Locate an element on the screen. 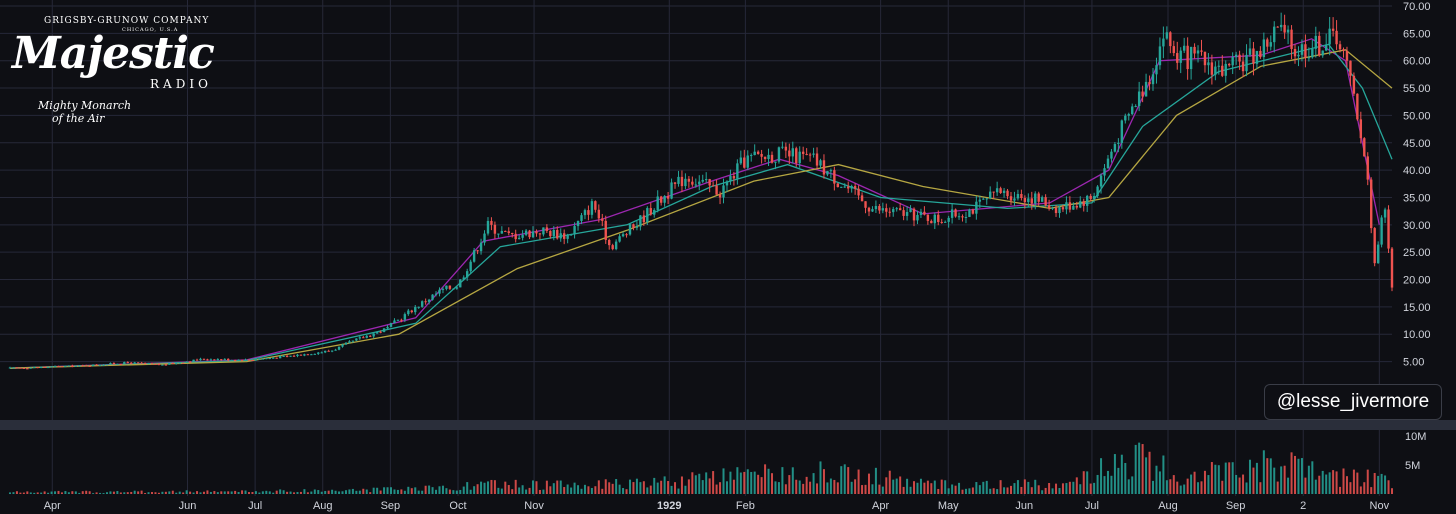 The width and height of the screenshot is (1456, 514). pane-separator is located at coordinates (728, 425).